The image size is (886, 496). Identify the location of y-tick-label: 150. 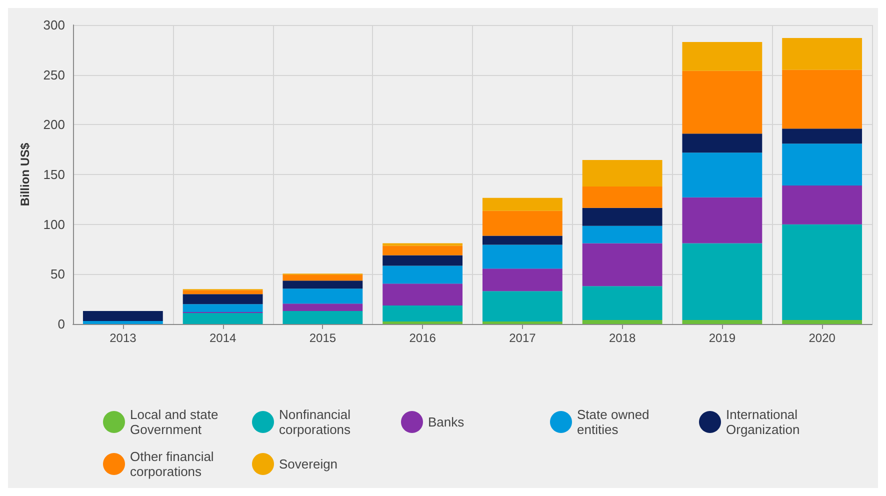
(54, 174).